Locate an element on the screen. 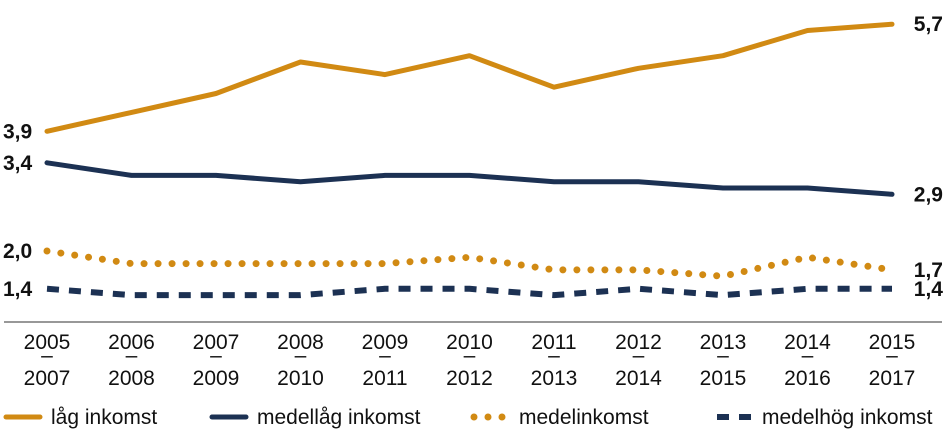 This screenshot has width=946, height=440. x-tick-label-start: 2011 is located at coordinates (553, 342).